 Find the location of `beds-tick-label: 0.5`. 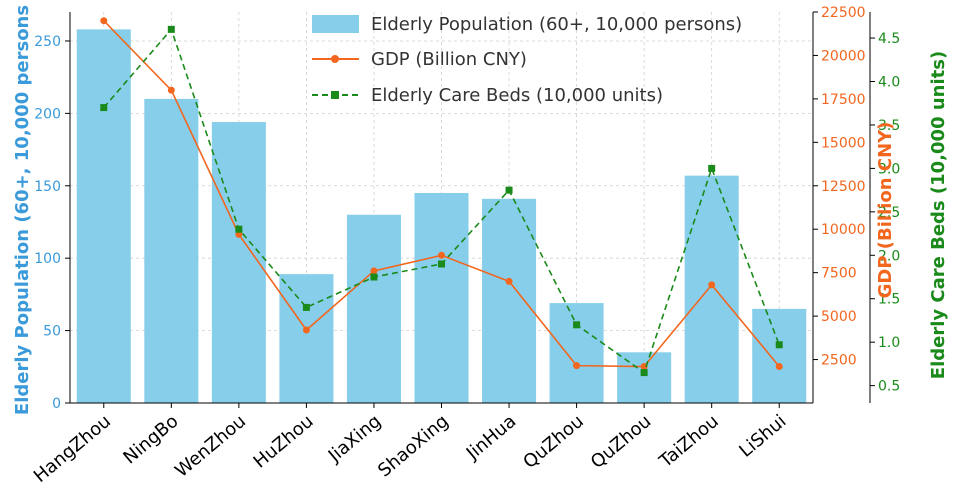

beds-tick-label: 0.5 is located at coordinates (889, 387).